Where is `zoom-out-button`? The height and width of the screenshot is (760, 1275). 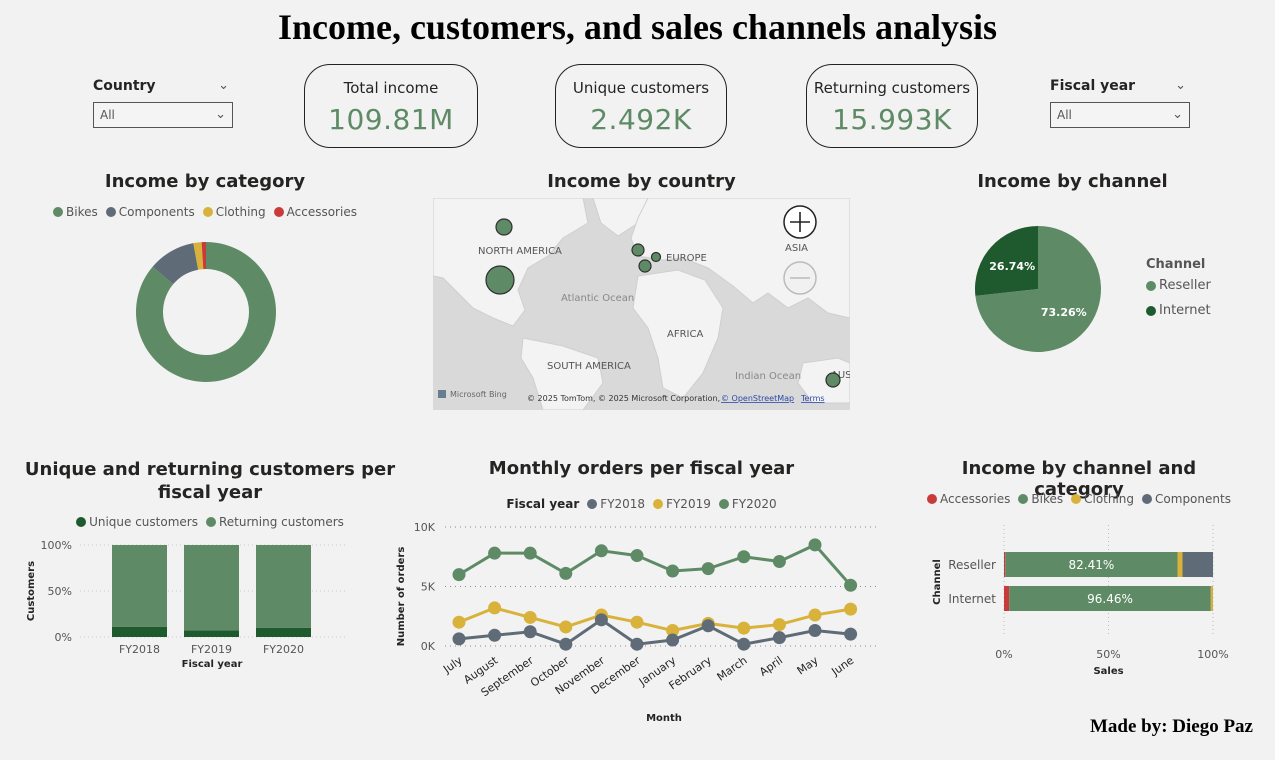 zoom-out-button is located at coordinates (800, 278).